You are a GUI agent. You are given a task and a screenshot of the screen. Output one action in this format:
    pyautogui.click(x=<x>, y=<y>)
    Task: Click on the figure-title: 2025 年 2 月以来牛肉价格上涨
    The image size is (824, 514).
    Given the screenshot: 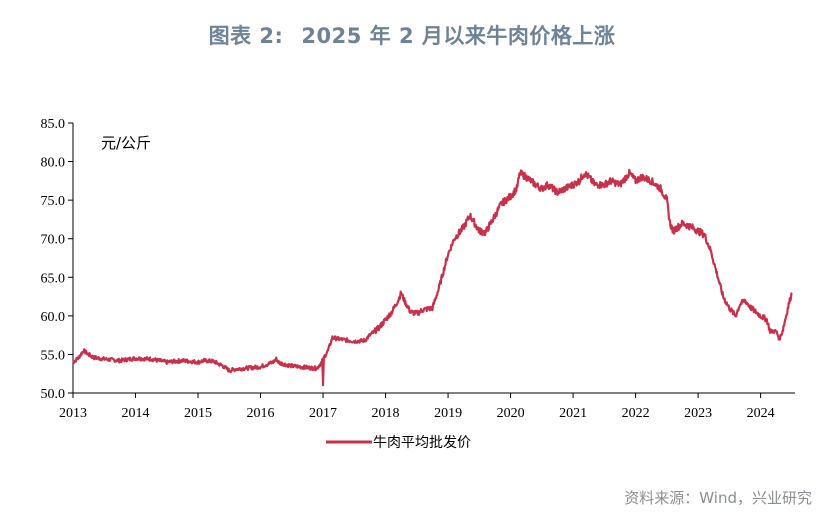 What is the action you would take?
    pyautogui.click(x=458, y=36)
    